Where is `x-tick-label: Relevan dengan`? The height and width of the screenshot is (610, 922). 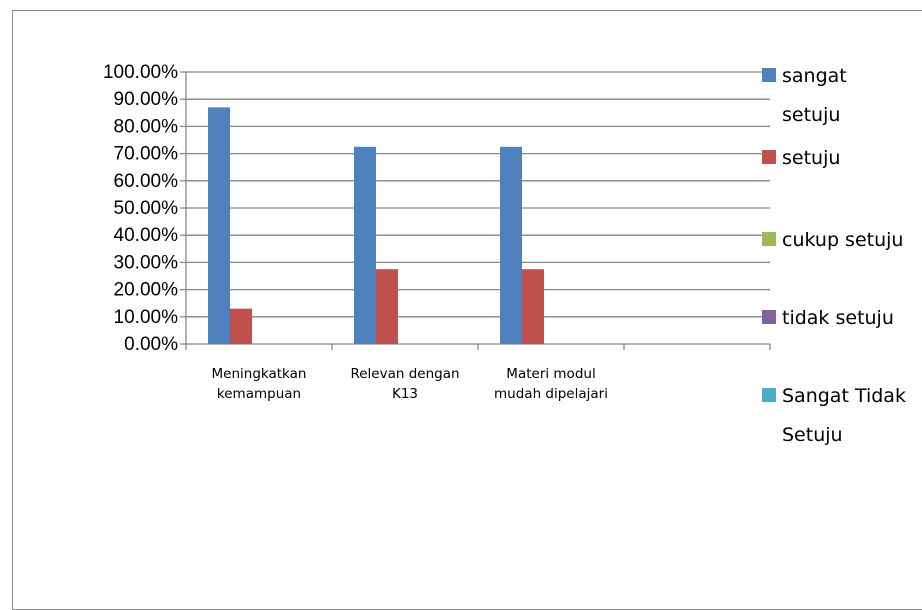 x-tick-label: Relevan dengan is located at coordinates (404, 374).